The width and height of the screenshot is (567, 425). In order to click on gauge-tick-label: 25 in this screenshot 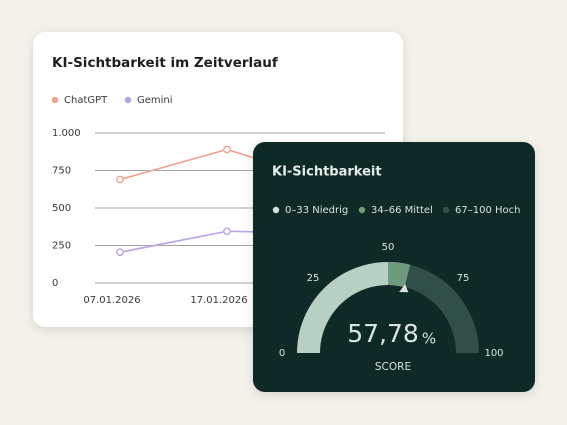, I will do `click(313, 278)`.